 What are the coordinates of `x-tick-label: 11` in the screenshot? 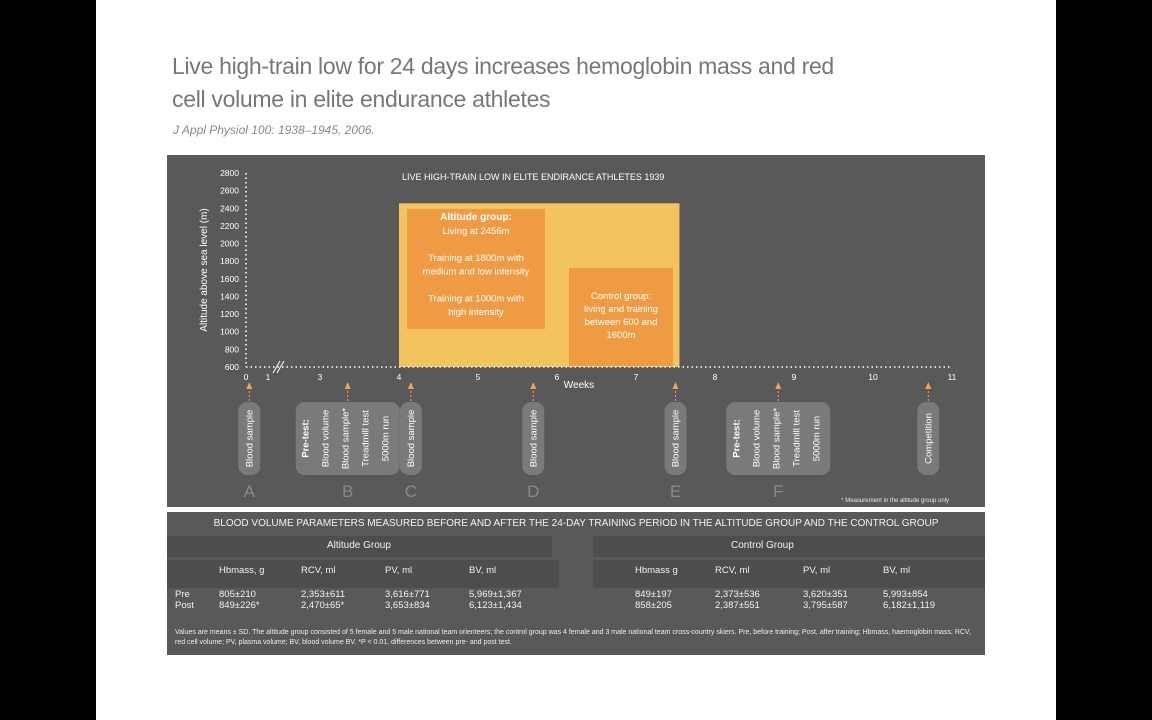 It's located at (952, 377).